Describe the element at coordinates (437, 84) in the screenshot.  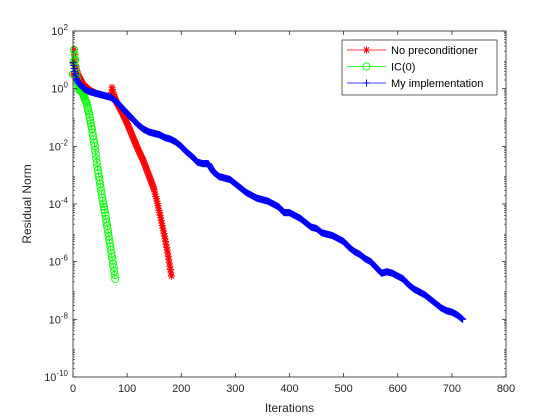
I see `legend-label: My implementation` at that location.